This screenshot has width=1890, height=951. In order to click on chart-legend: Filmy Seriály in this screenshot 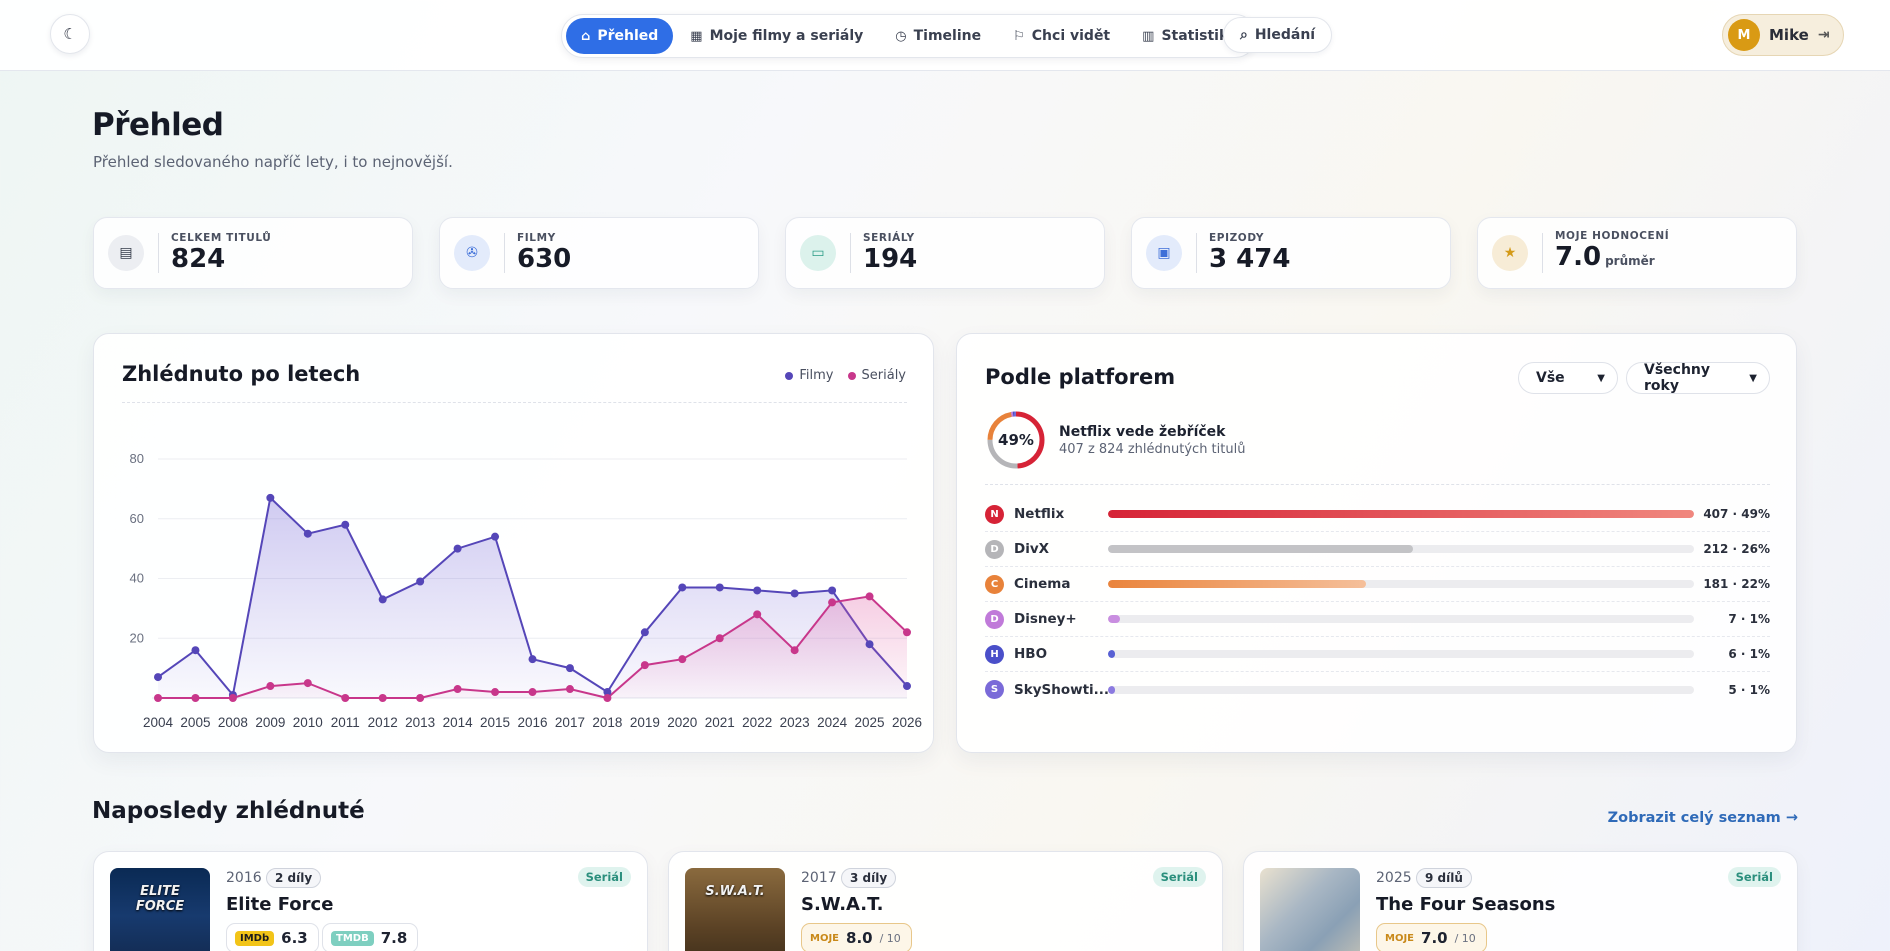, I will do `click(845, 375)`.